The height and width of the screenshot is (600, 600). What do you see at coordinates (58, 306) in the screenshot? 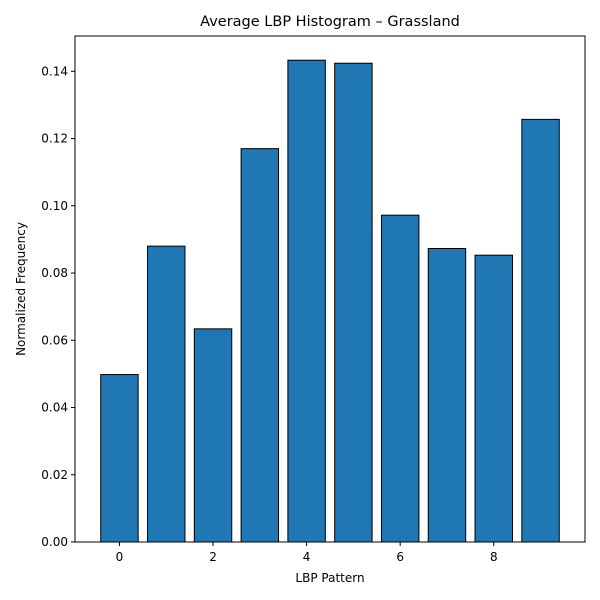
I see `y-axis-ticks: 0.00 0.02 0.04 0.06 0.08 0.10 0.12 0.14` at bounding box center [58, 306].